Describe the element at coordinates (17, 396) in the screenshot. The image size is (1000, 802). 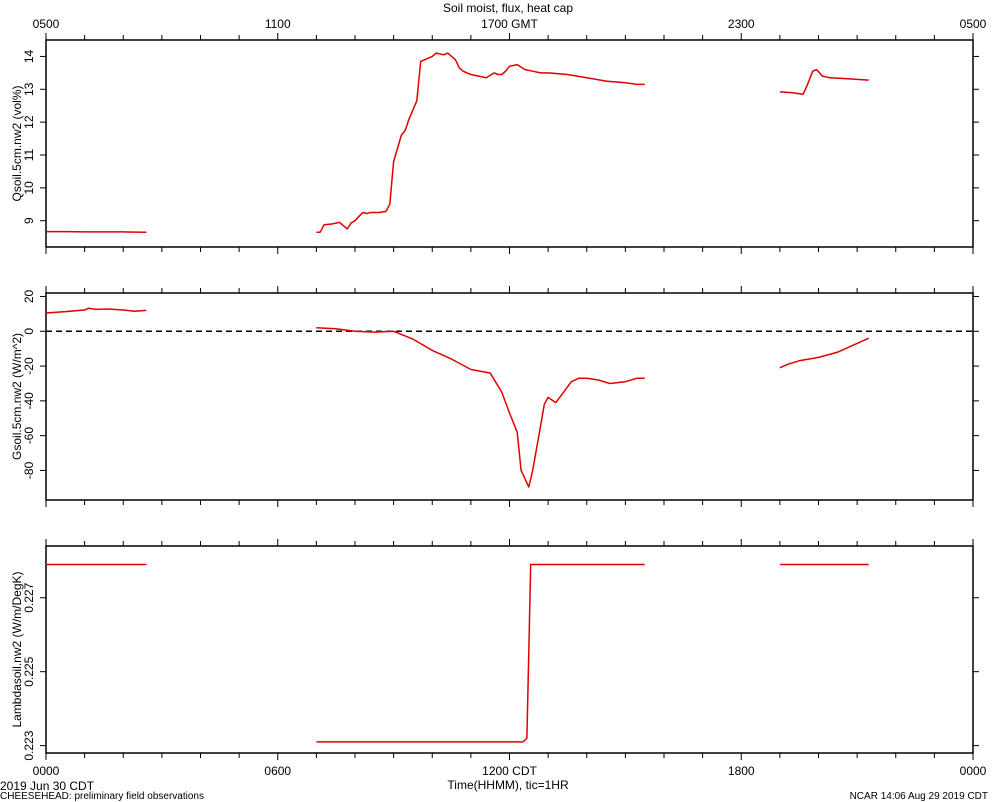
I see `y-axis-label: Gsoil.5cm.nw2 (W/m^2)` at that location.